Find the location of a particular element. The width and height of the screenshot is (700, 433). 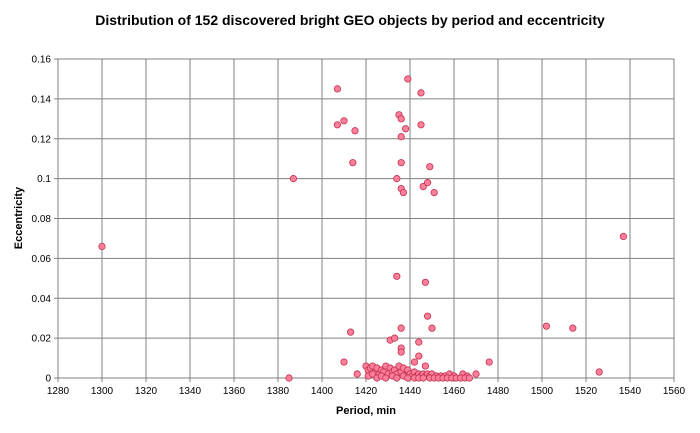

x-tick-label: 1420 is located at coordinates (366, 391).